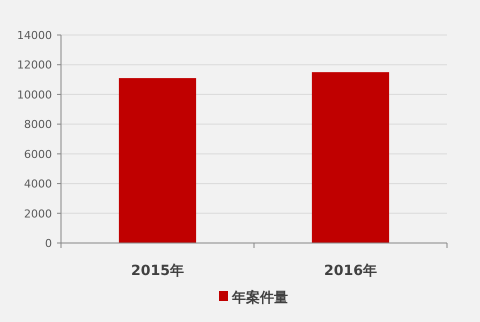  Describe the element at coordinates (38, 184) in the screenshot. I see `y-tick-label: 4000` at that location.